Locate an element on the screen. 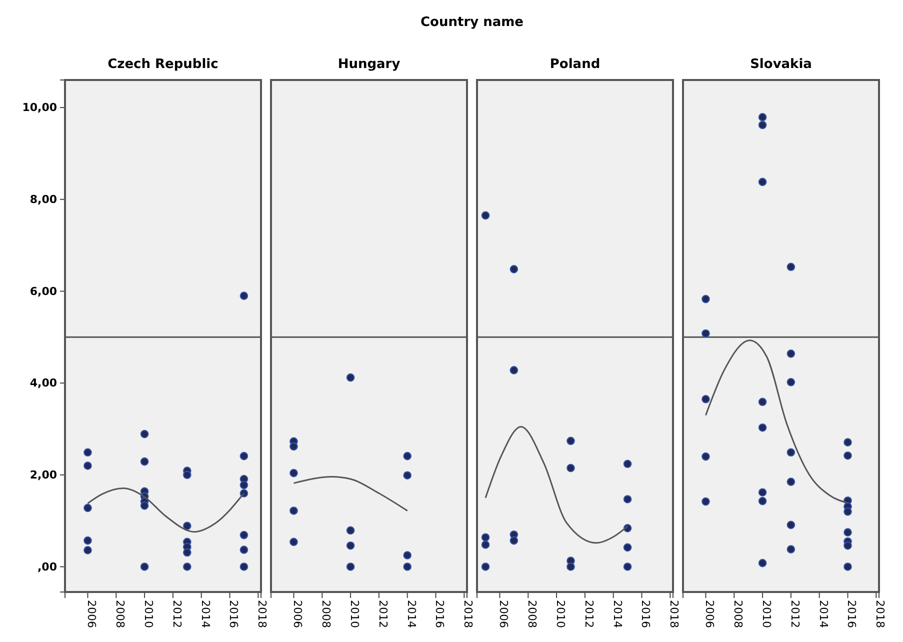 This screenshot has width=903, height=642. chart-title: Czech Republic is located at coordinates (163, 64).